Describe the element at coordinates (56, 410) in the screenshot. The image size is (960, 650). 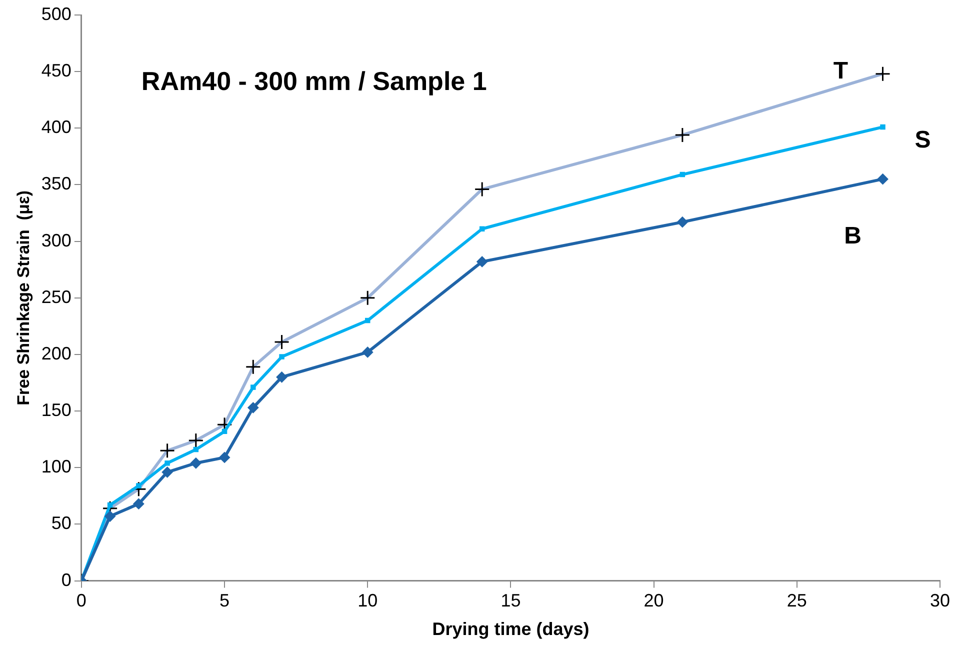
I see `y-tick-label: 150` at that location.